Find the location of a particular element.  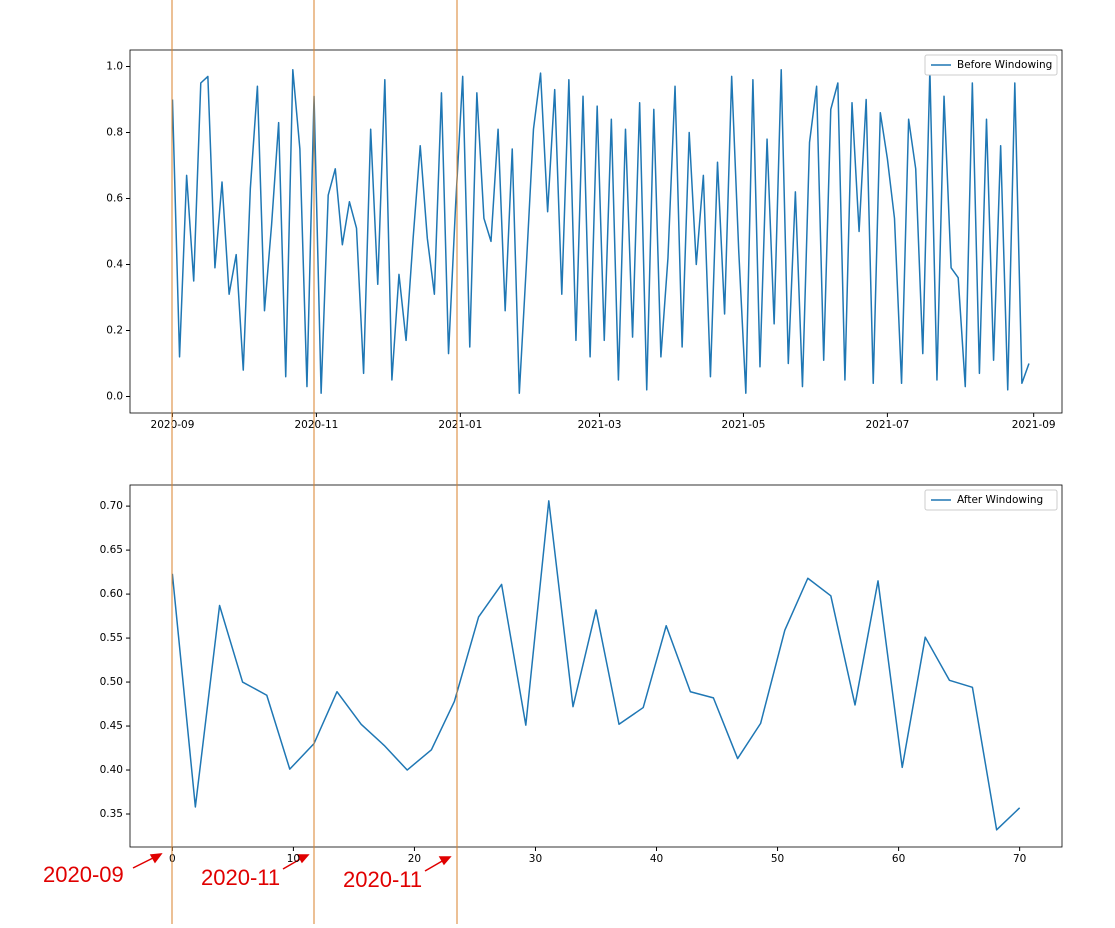

y-tick-label: 0.50 is located at coordinates (111, 682).